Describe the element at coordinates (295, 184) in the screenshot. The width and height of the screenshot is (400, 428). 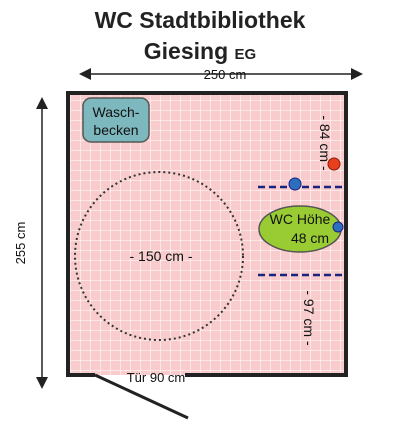
I see `flush-button-dot` at that location.